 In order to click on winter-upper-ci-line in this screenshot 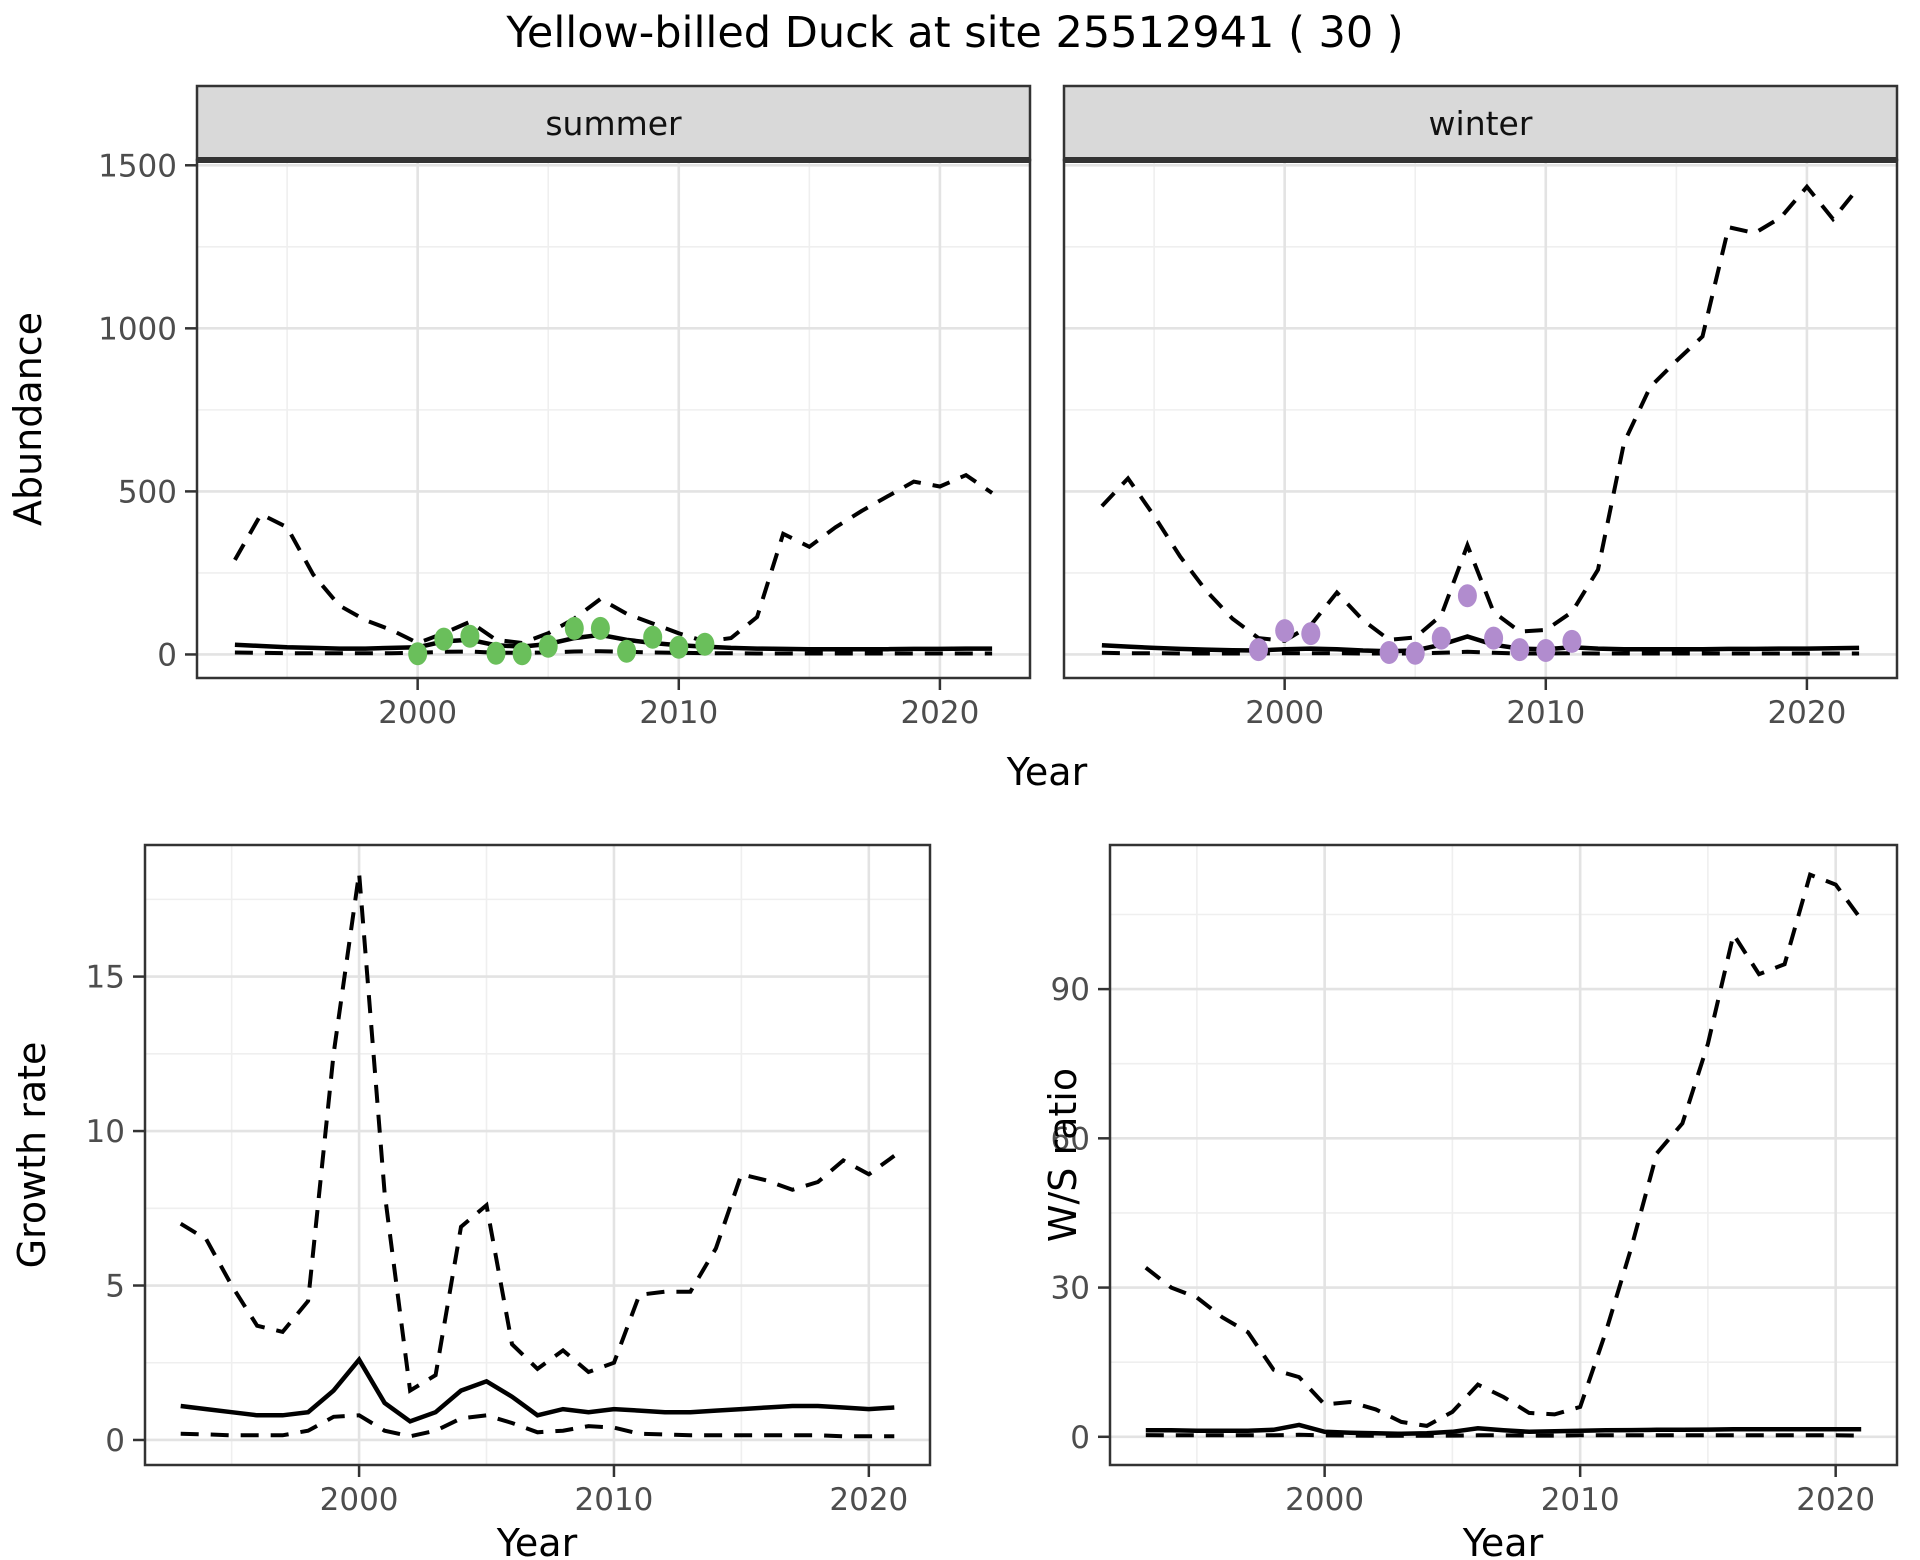, I will do `click(1480, 413)`.